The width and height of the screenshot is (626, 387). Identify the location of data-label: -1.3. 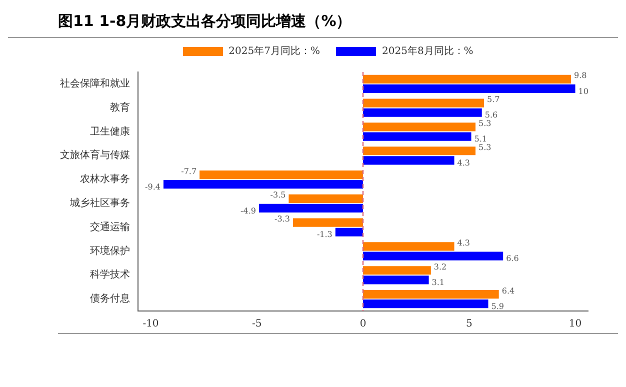
(324, 235).